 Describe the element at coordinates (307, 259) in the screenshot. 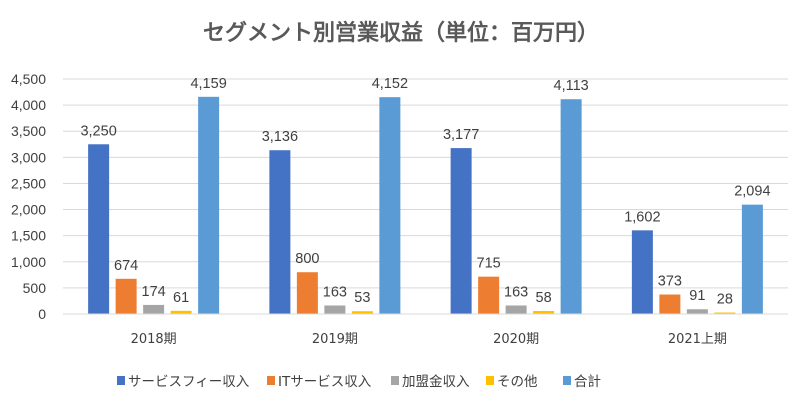

I see `data-label: 800` at that location.